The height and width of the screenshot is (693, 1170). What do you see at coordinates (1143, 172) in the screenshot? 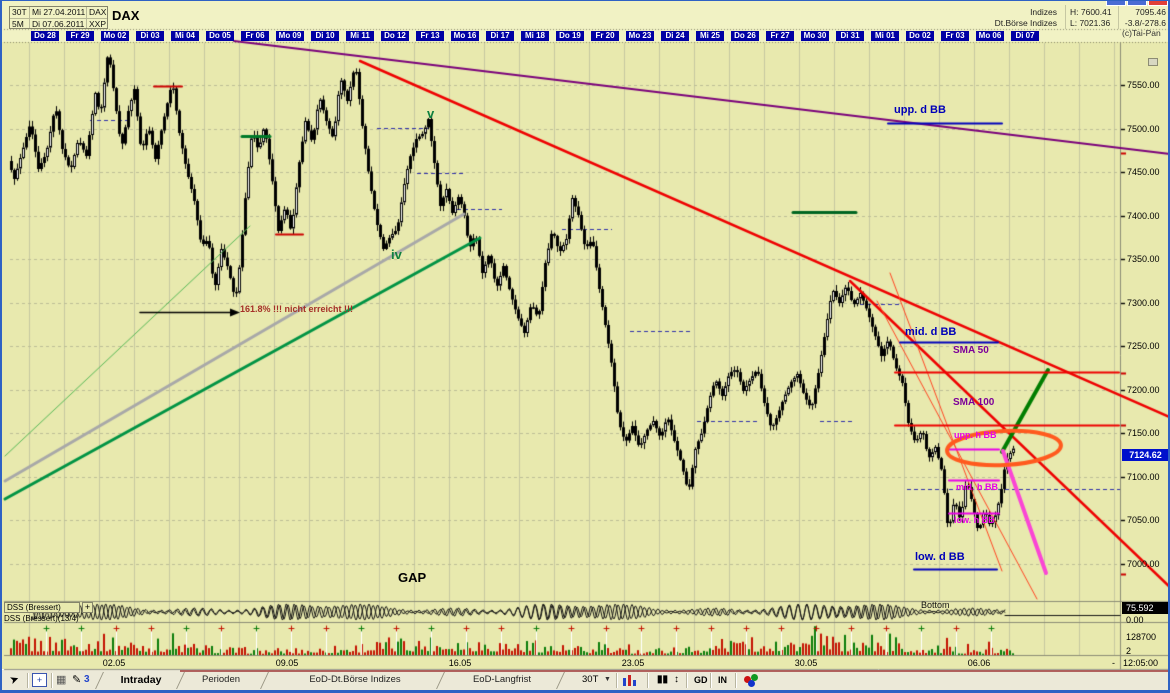
I see `price-tick-label: 7450.00` at bounding box center [1143, 172].